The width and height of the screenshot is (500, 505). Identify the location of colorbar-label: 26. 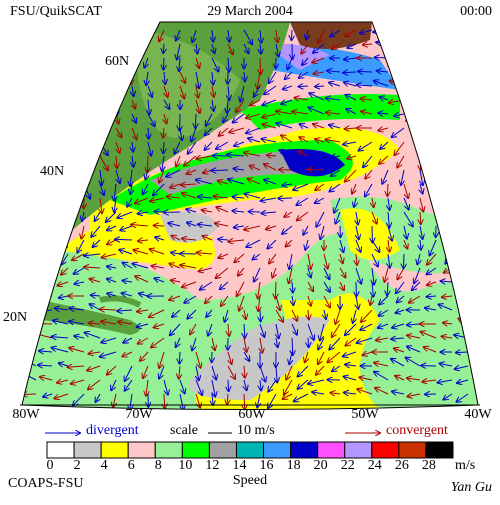
(402, 465).